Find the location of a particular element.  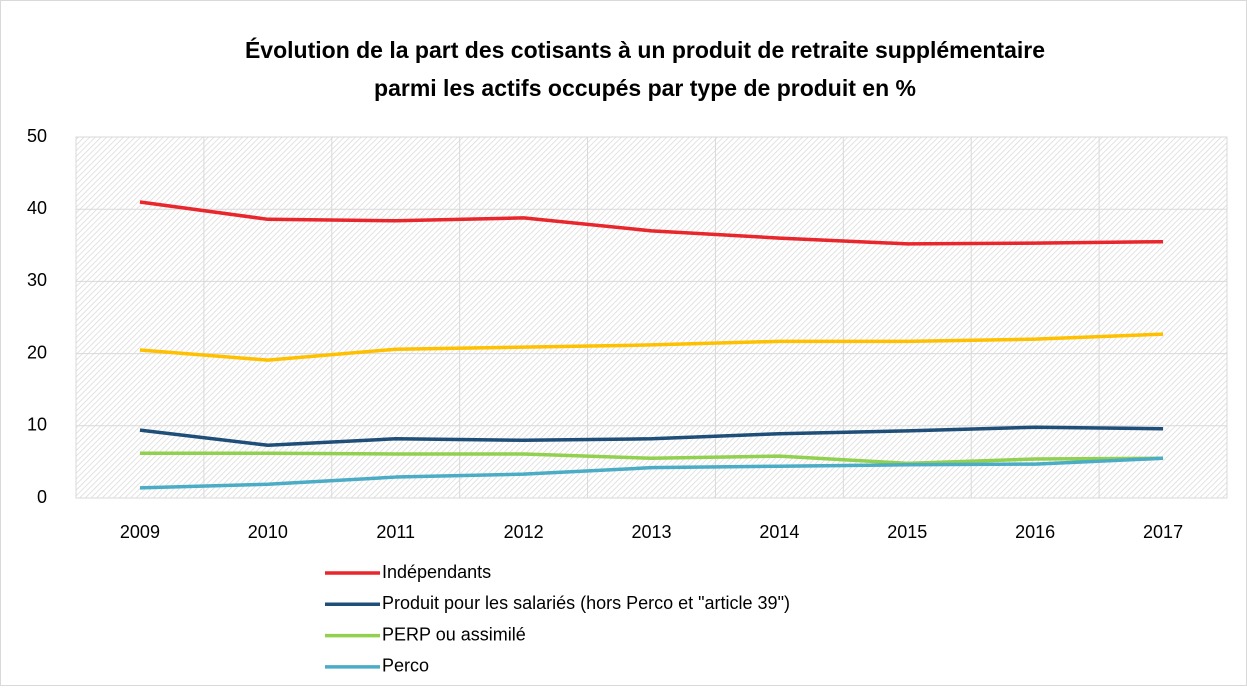

y-tick-label: 30 is located at coordinates (37, 280).